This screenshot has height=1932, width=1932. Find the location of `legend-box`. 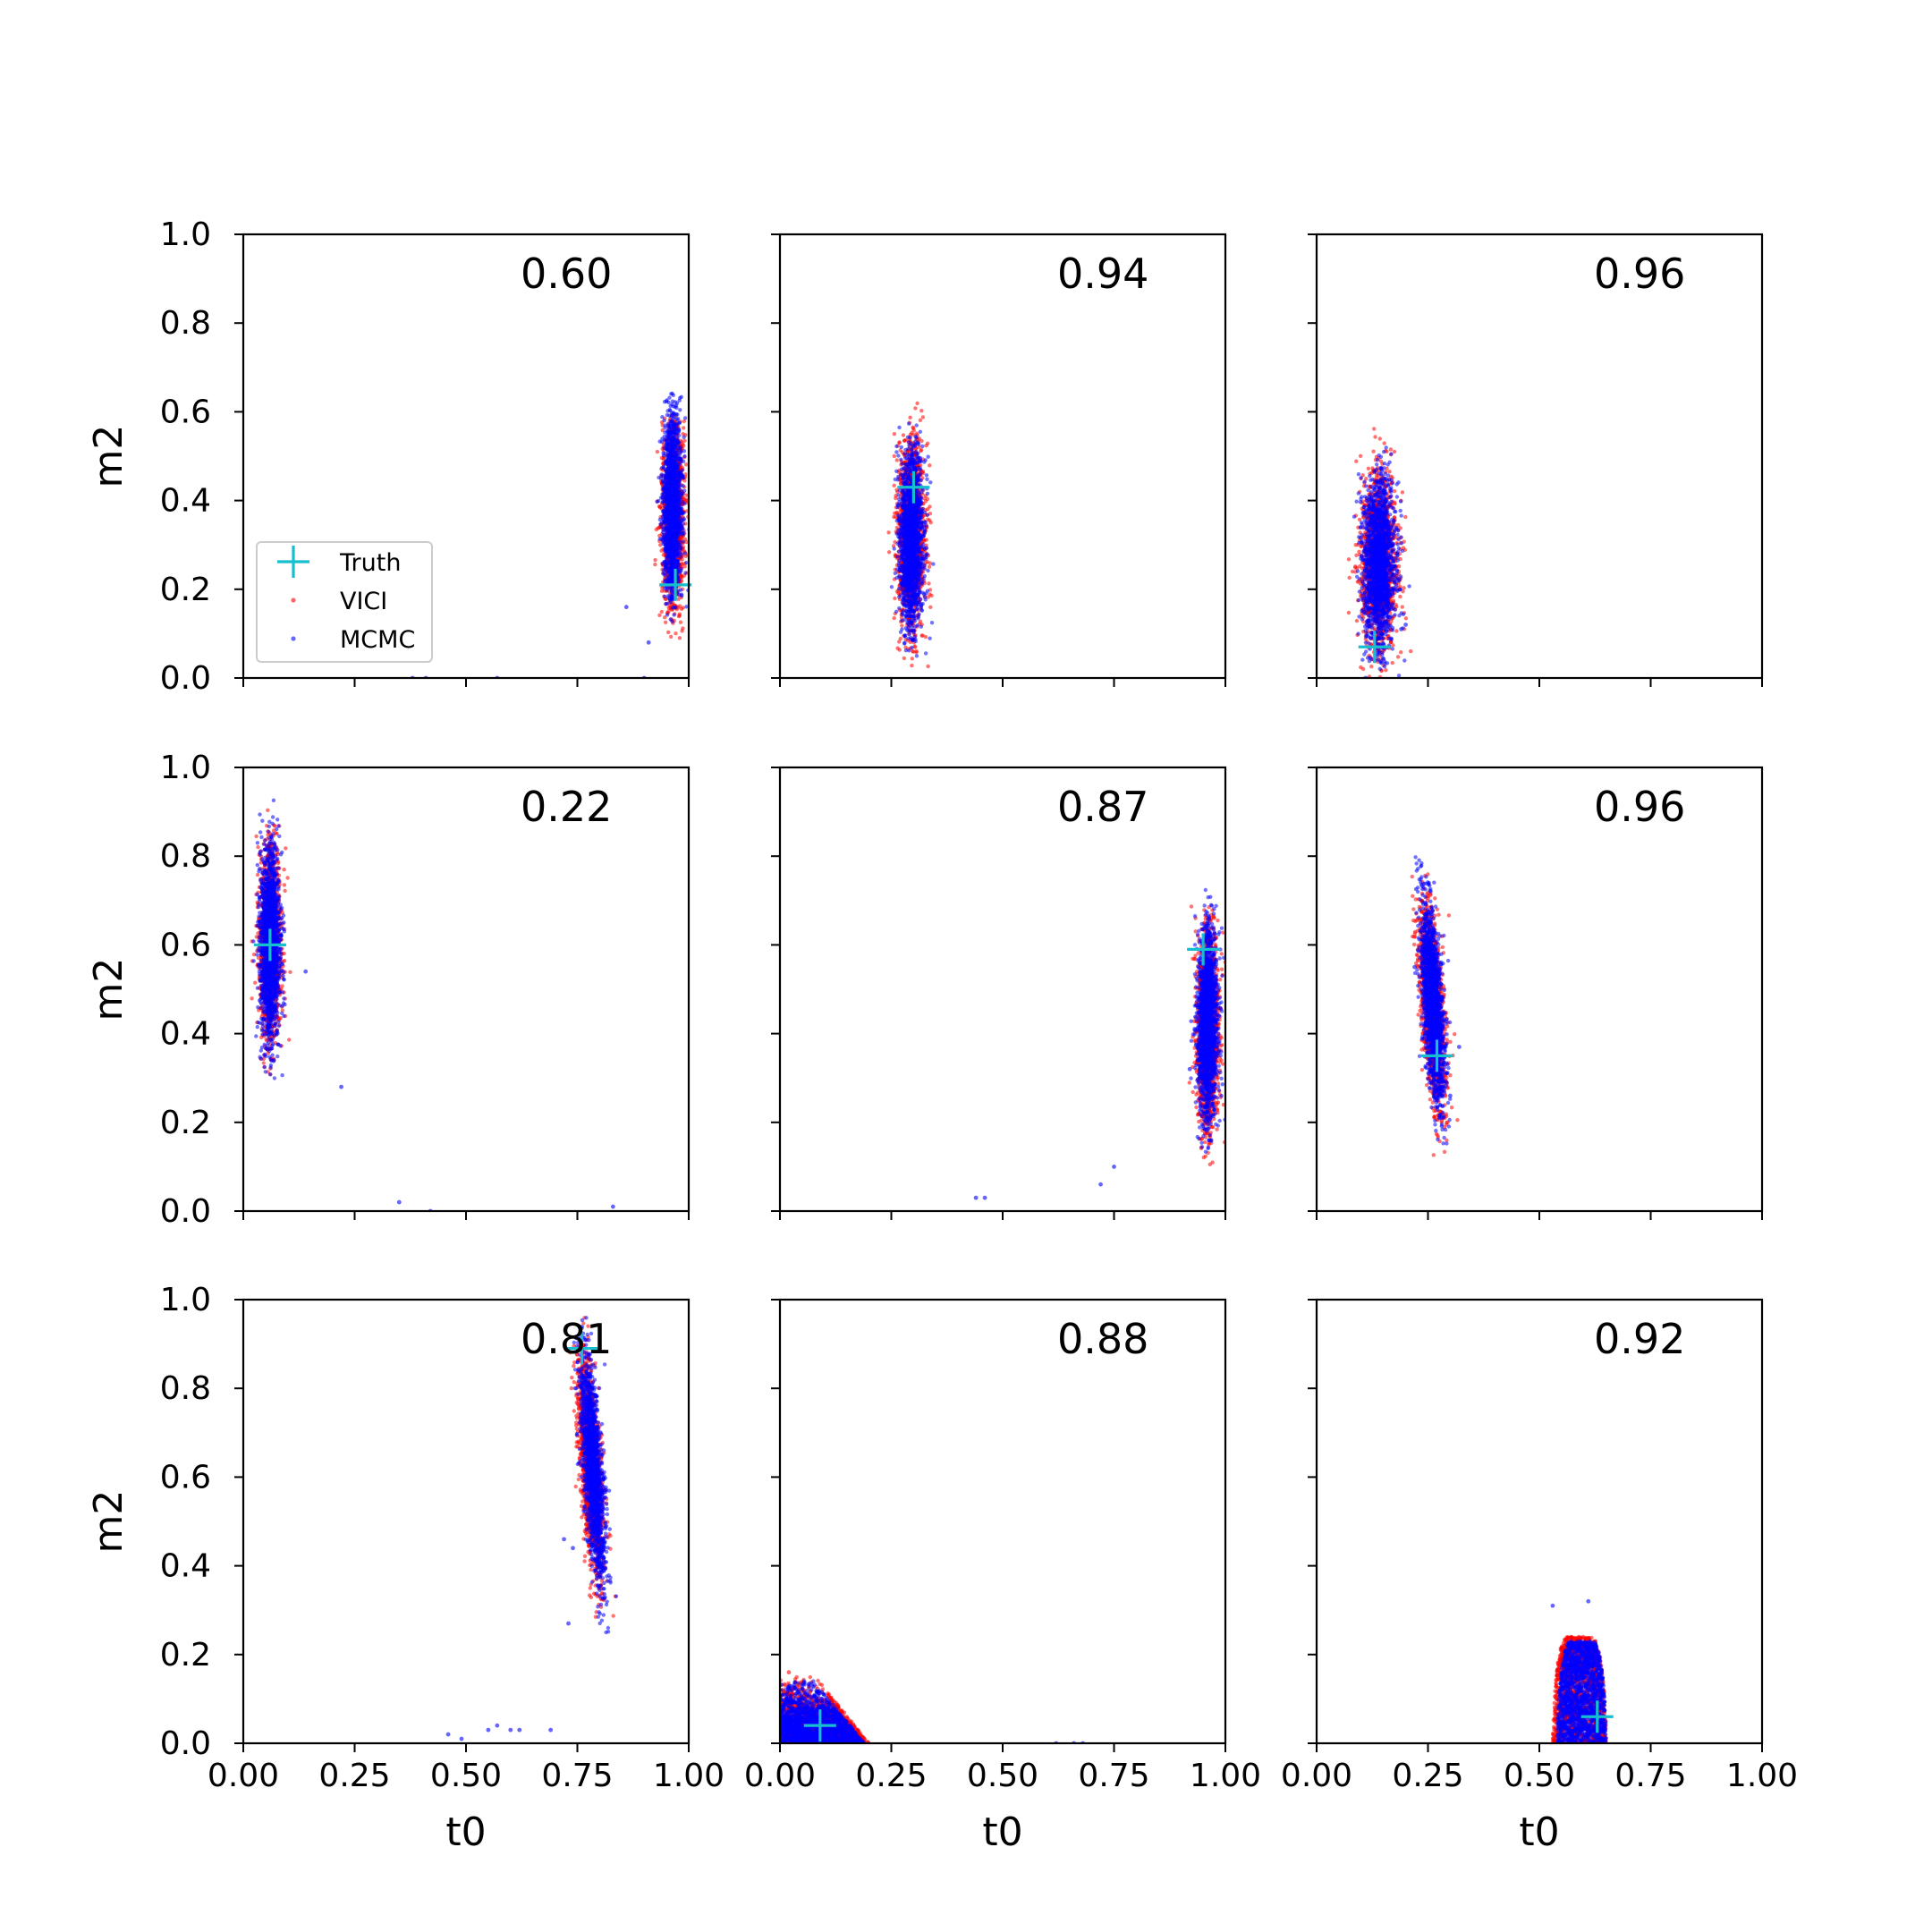

legend-box is located at coordinates (344, 602).